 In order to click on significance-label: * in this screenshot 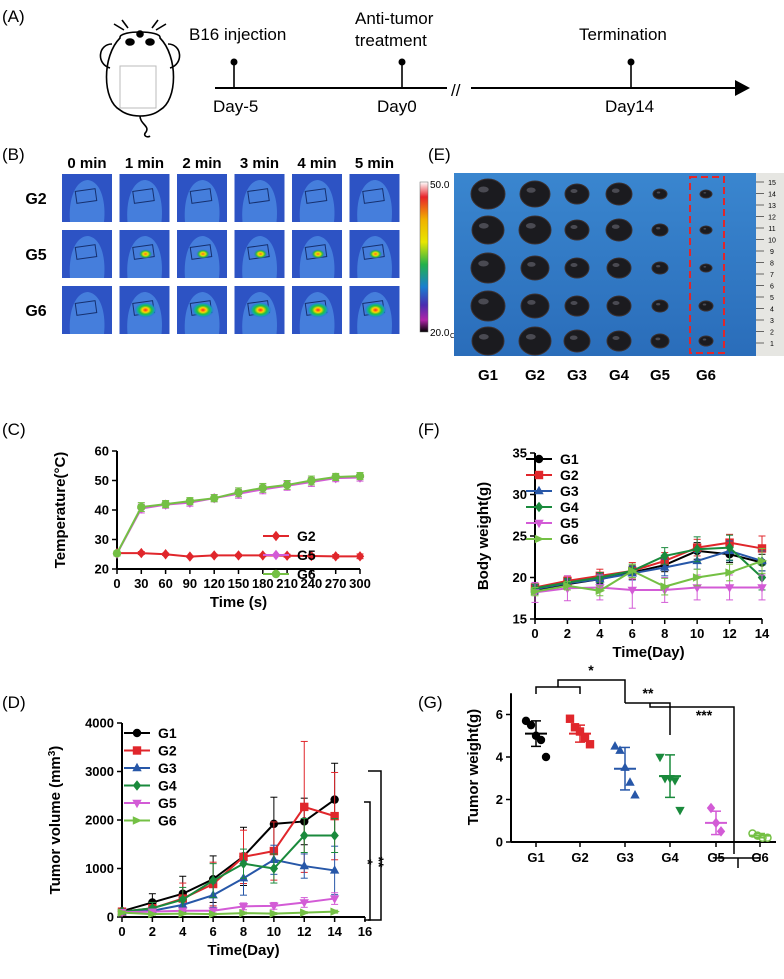, I will do `click(591, 670)`.